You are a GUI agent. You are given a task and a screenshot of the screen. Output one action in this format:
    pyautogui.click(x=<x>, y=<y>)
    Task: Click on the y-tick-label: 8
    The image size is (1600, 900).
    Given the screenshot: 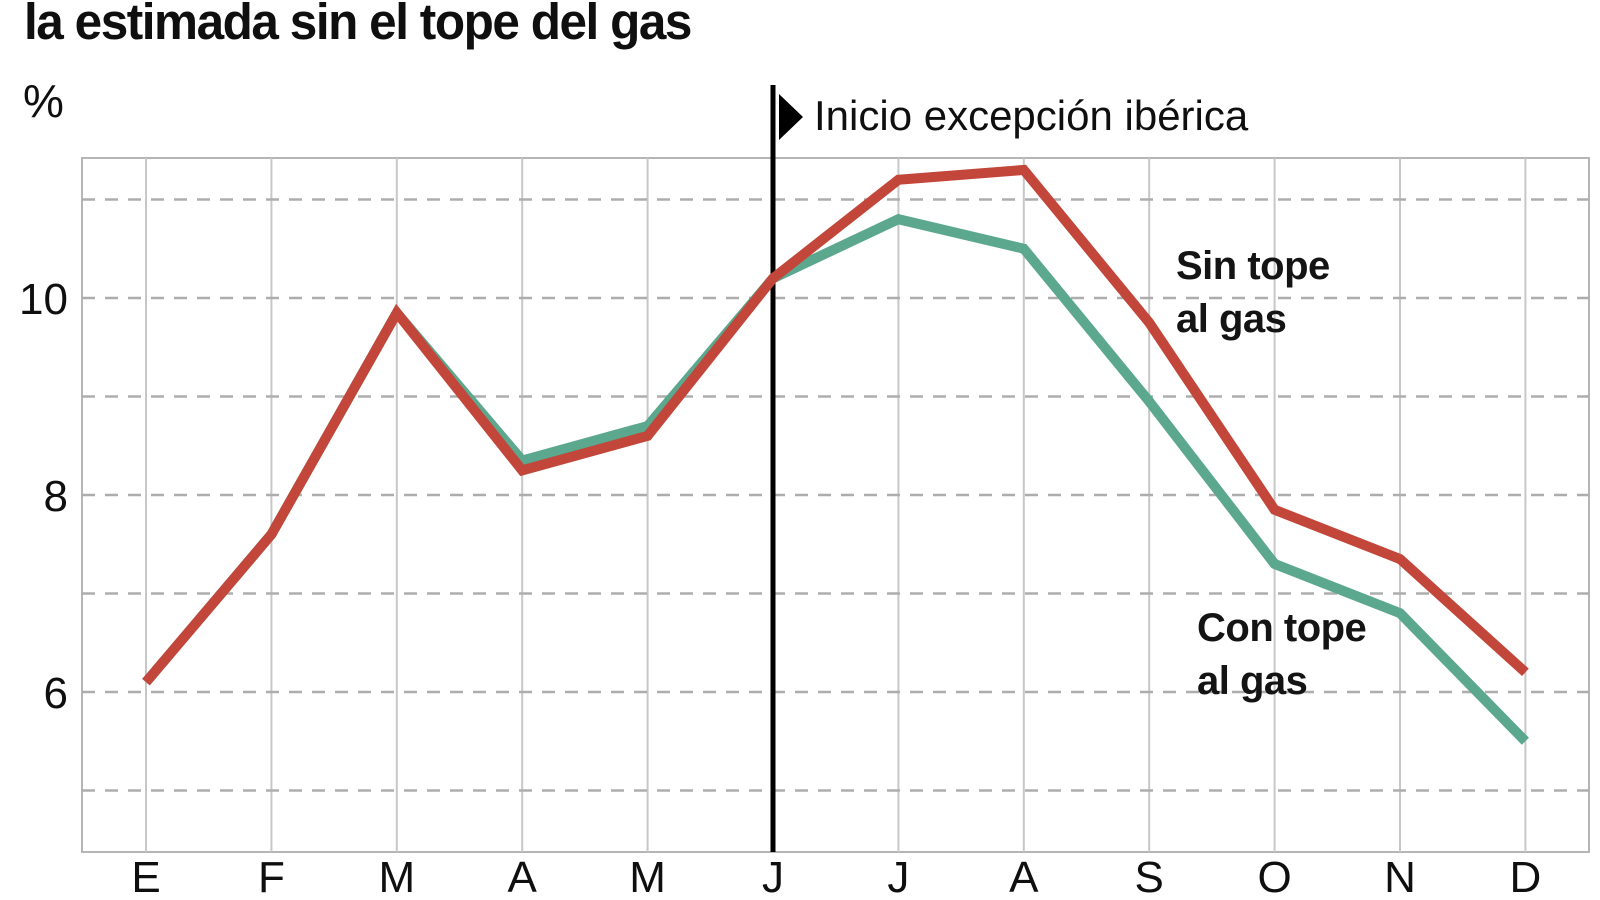 What is the action you would take?
    pyautogui.click(x=56, y=496)
    